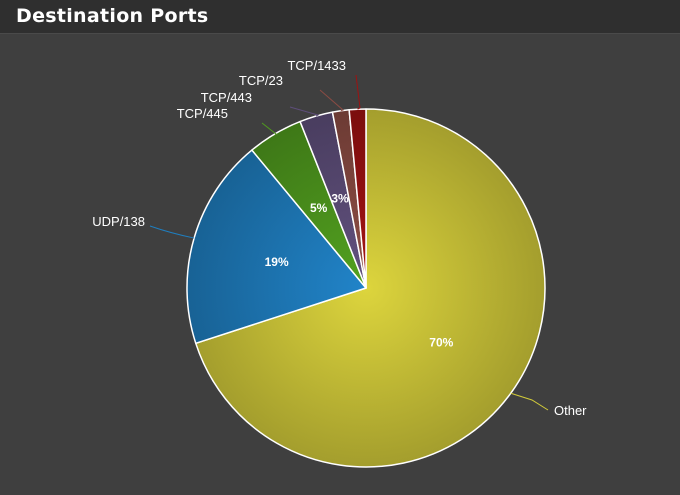 The image size is (680, 495). Describe the element at coordinates (340, 17) in the screenshot. I see `panel-header: Destination Ports` at that location.